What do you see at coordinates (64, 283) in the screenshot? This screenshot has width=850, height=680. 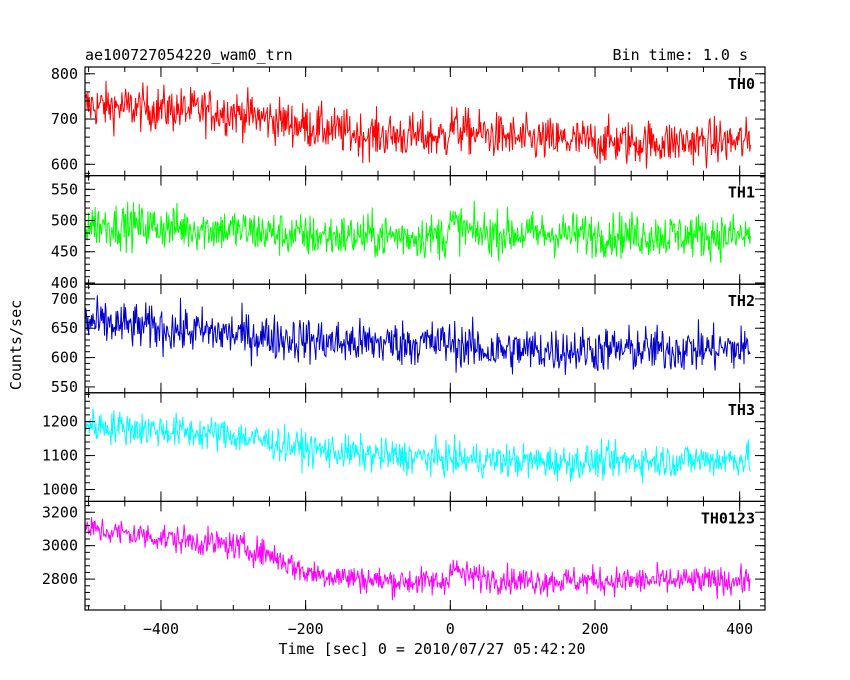 I see `y-tick-label: 400` at bounding box center [64, 283].